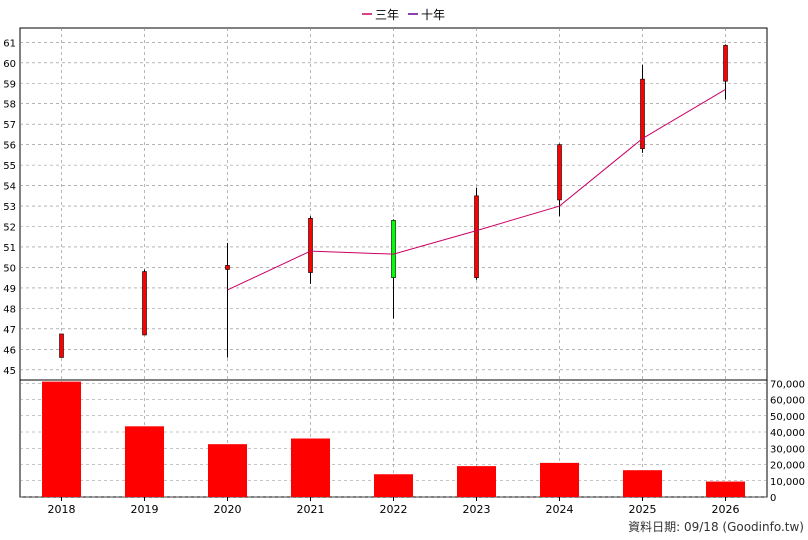  Describe the element at coordinates (787, 449) in the screenshot. I see `volume-tick-label: 30,000` at that location.